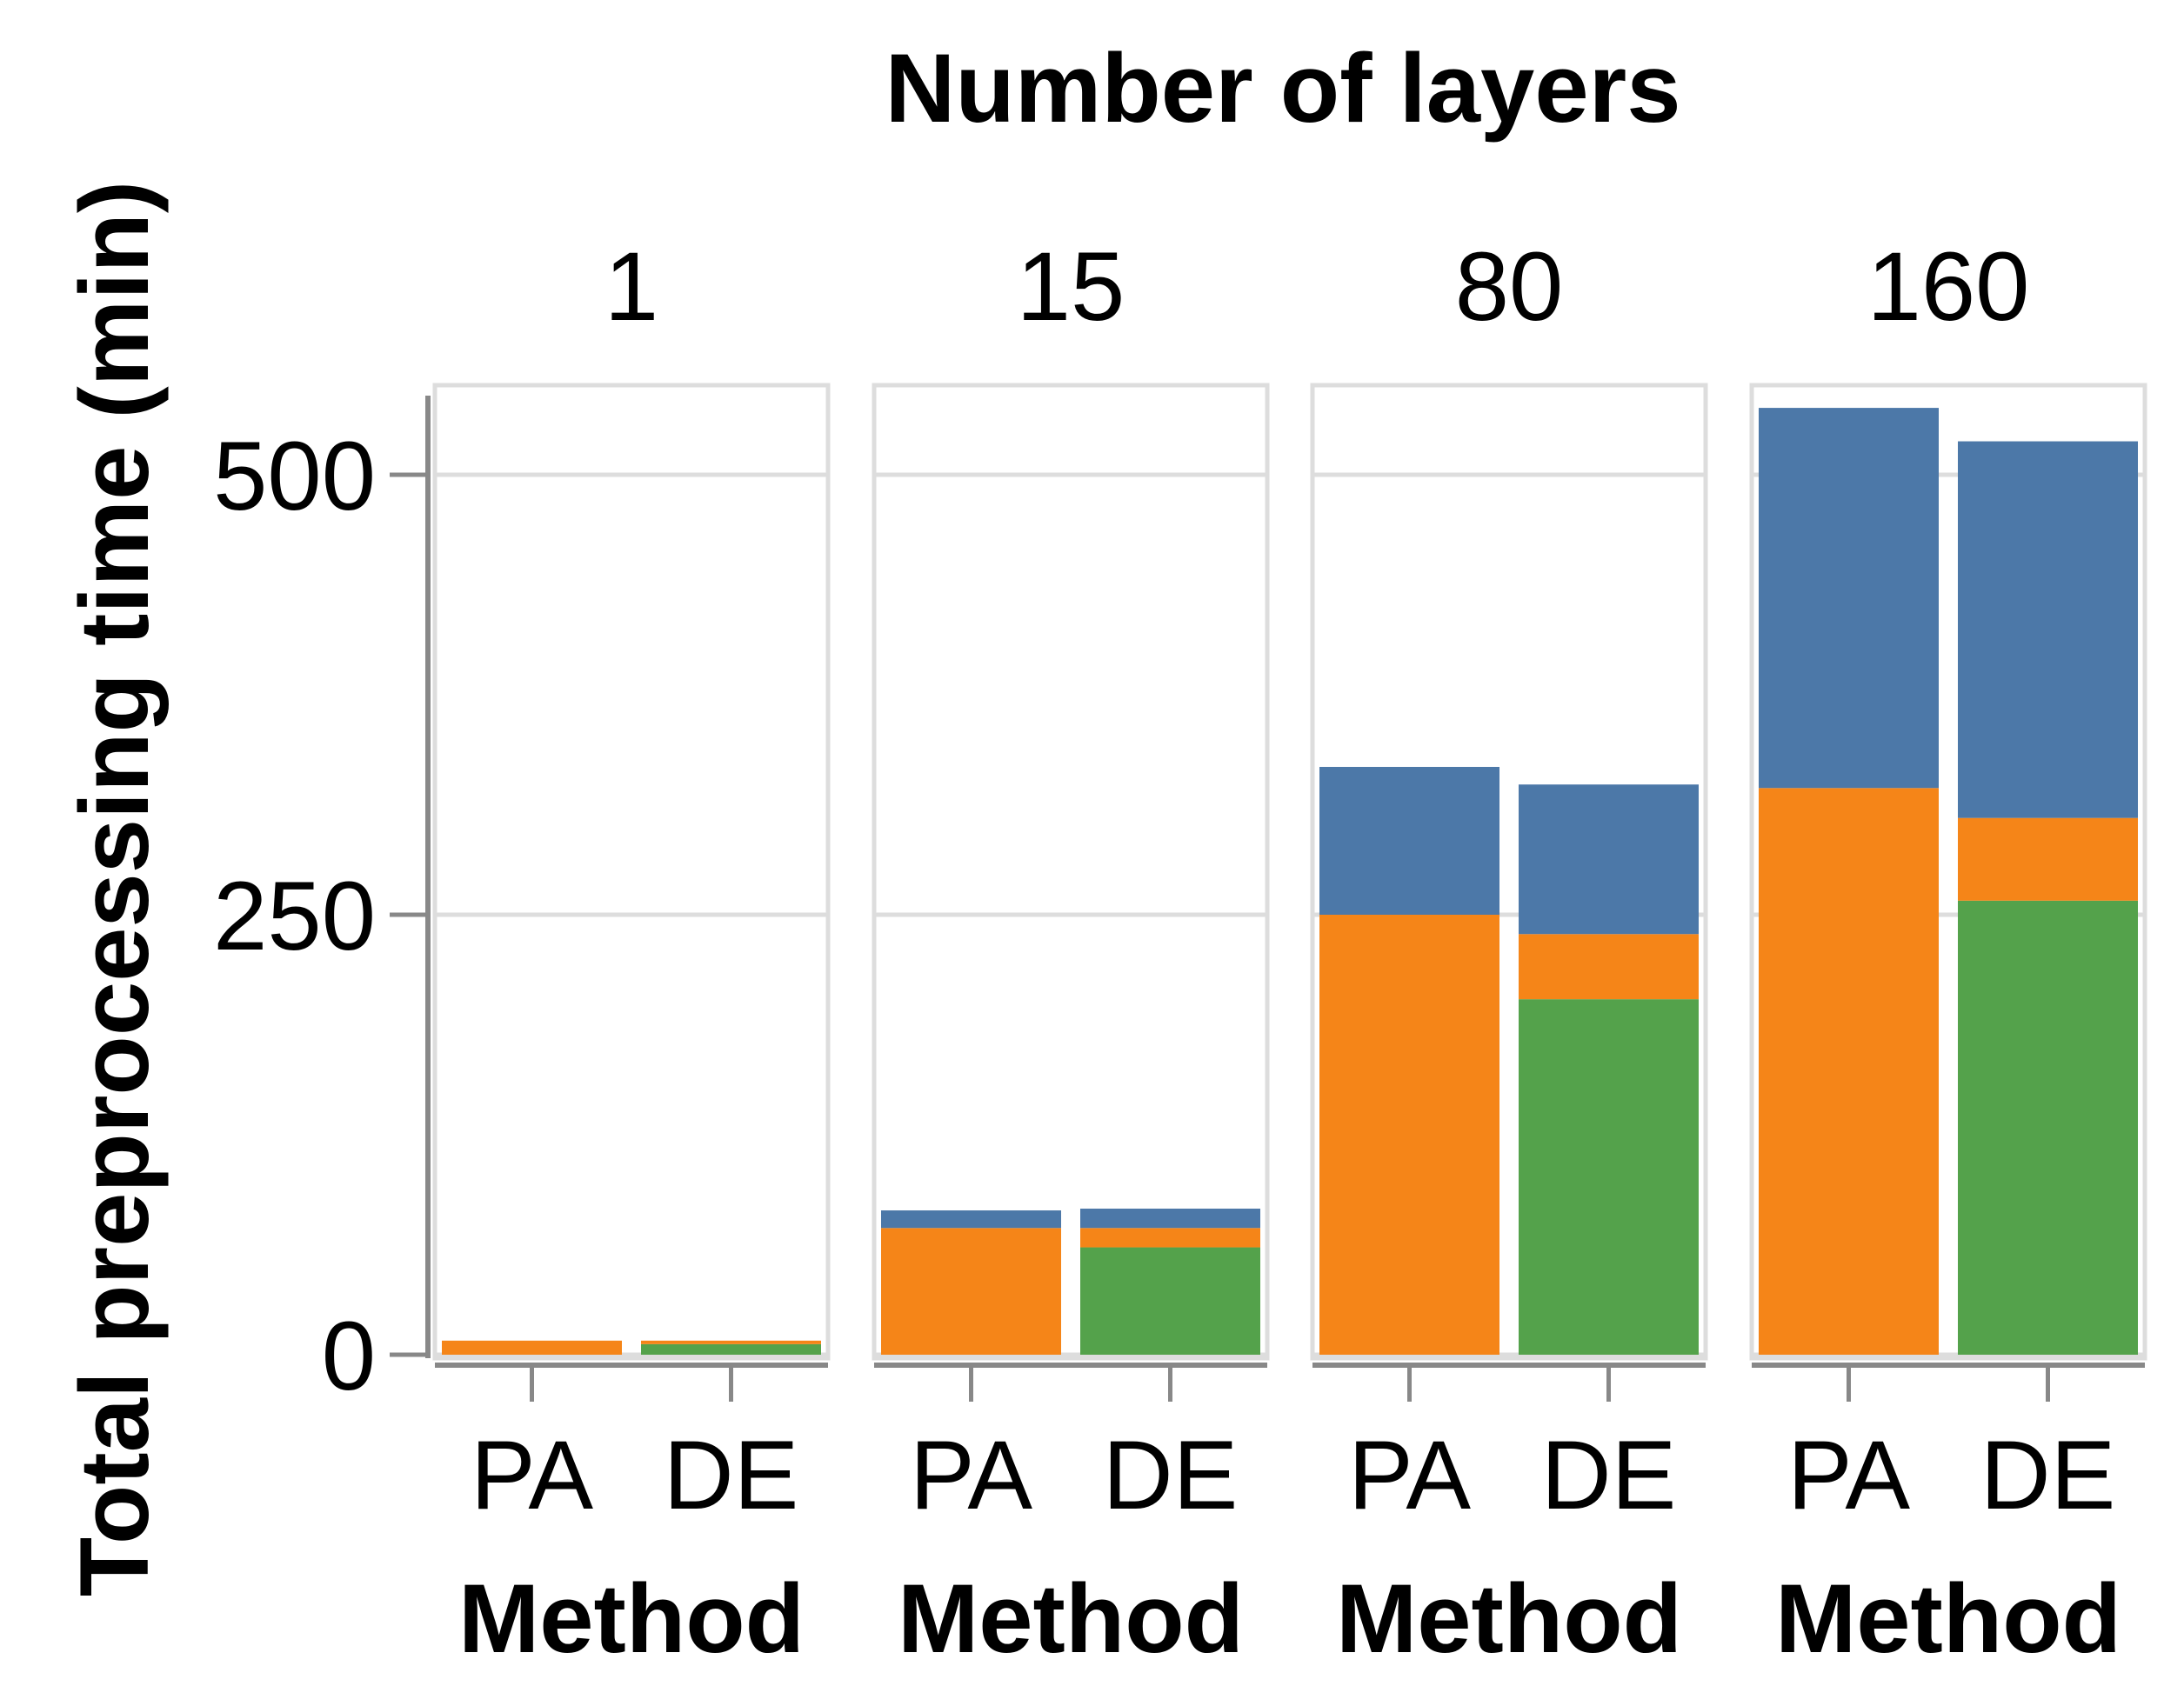 The width and height of the screenshot is (2184, 1706). I want to click on bar-segment-80-DE-orange, so click(1609, 967).